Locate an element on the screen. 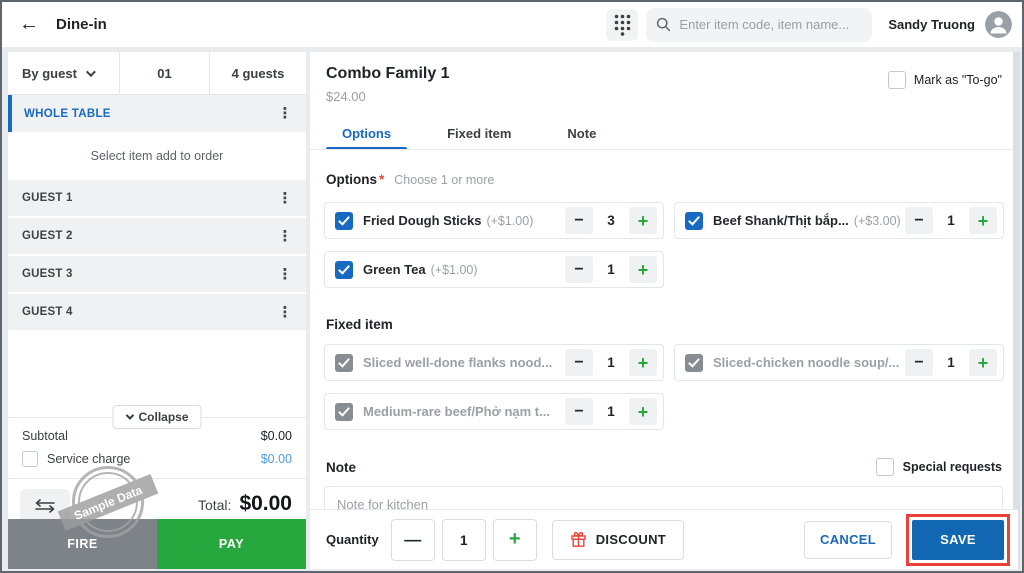 The image size is (1024, 573). keypad-icon is located at coordinates (622, 24).